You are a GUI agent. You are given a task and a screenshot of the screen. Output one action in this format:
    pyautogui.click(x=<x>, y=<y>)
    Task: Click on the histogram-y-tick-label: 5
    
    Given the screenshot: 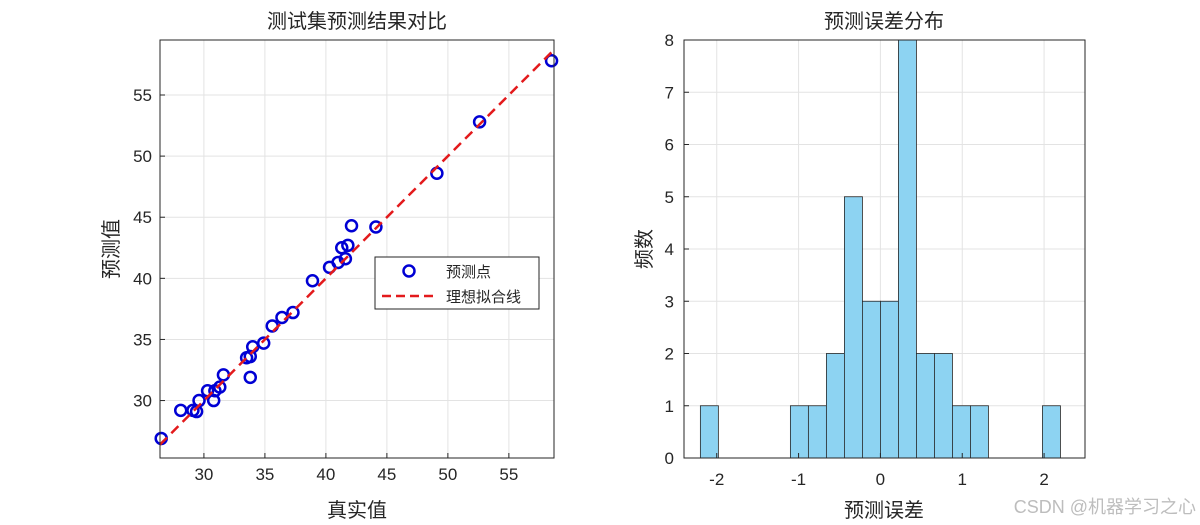 What is the action you would take?
    pyautogui.click(x=669, y=197)
    